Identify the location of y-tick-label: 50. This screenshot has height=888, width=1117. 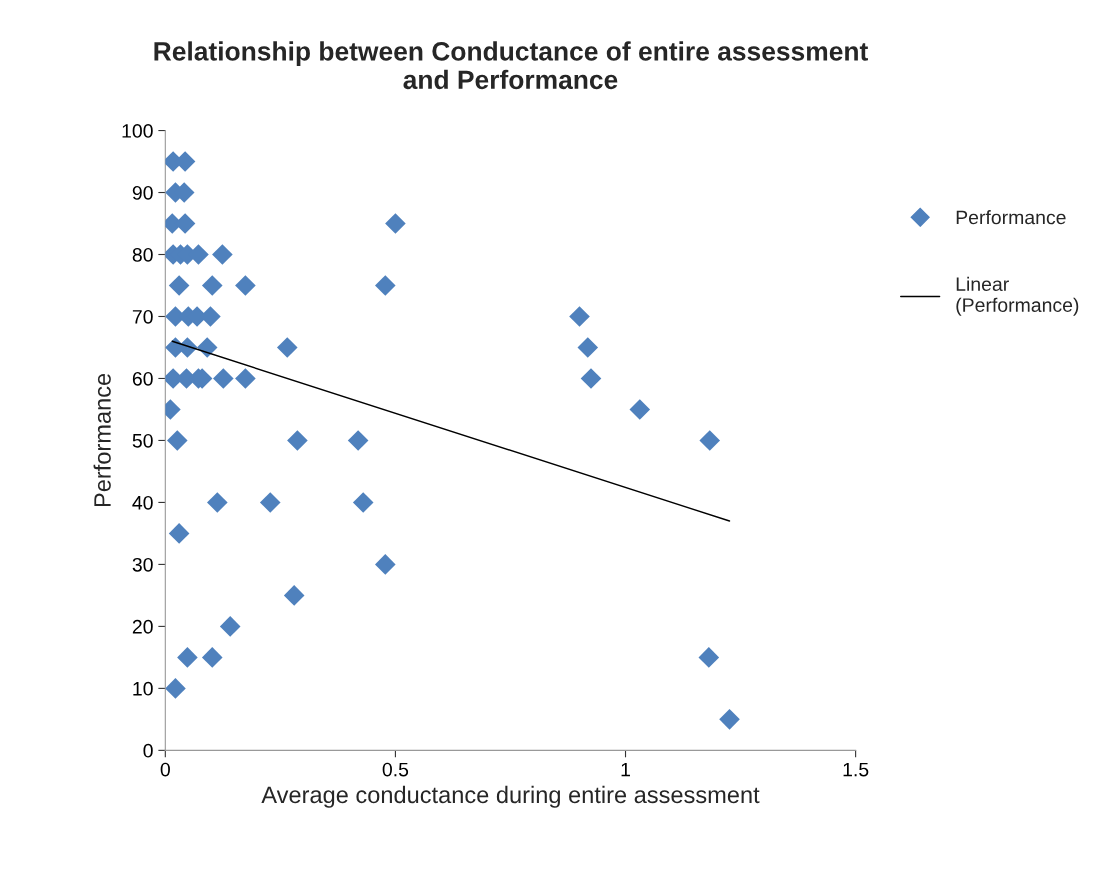
(142, 440).